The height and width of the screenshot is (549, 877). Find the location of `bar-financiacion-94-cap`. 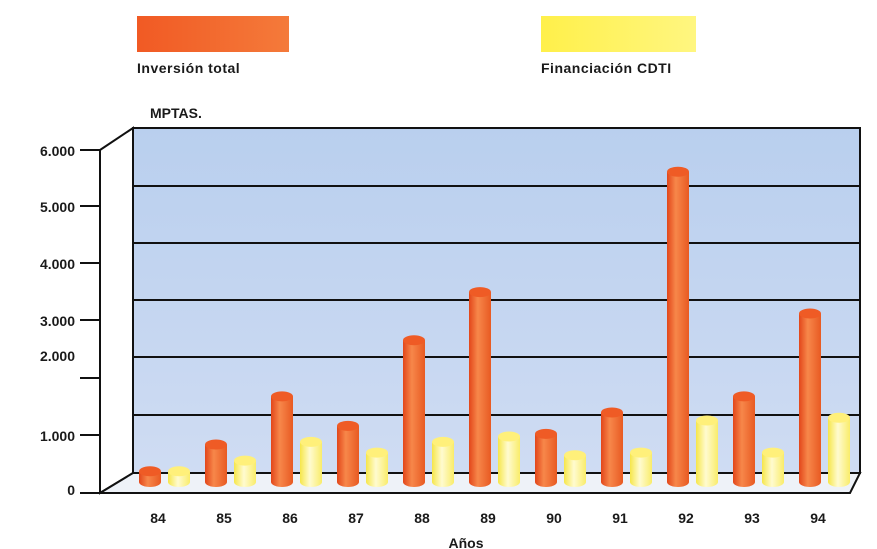

bar-financiacion-94-cap is located at coordinates (839, 417).